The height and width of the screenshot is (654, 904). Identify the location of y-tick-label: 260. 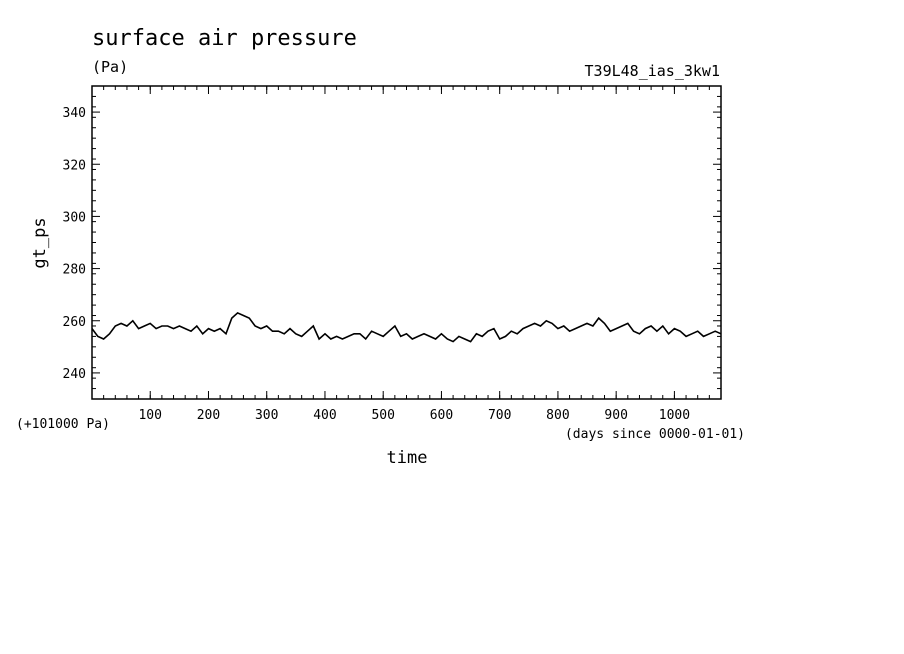
(74, 322).